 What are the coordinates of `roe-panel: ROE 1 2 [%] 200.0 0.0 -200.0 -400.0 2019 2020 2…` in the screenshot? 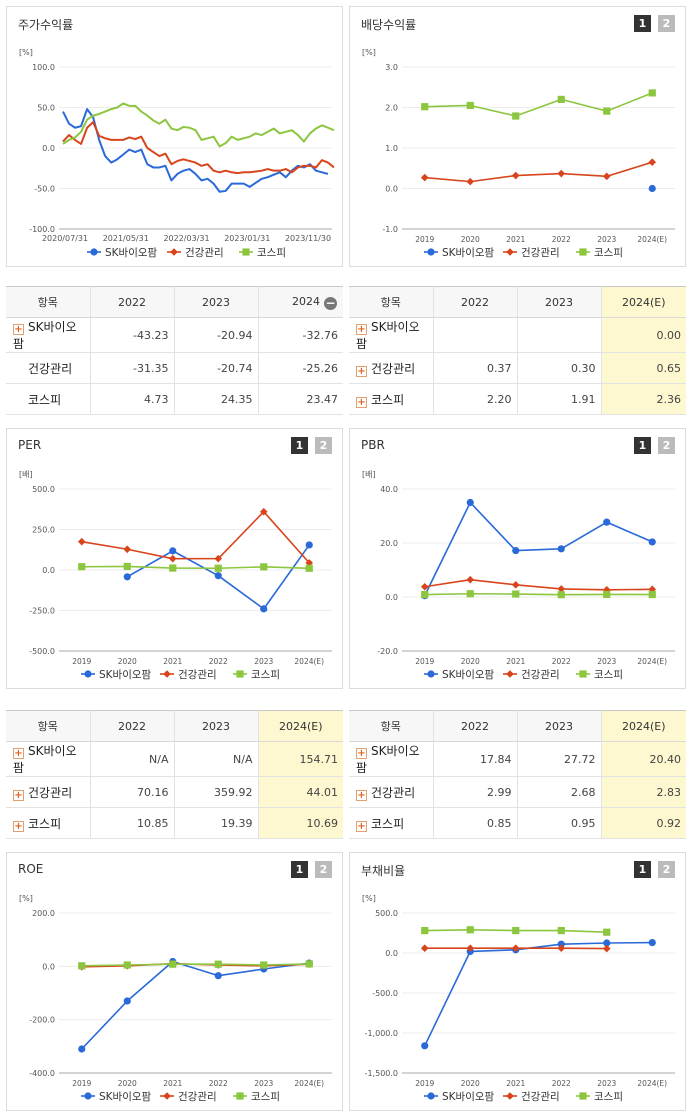 It's located at (174, 981).